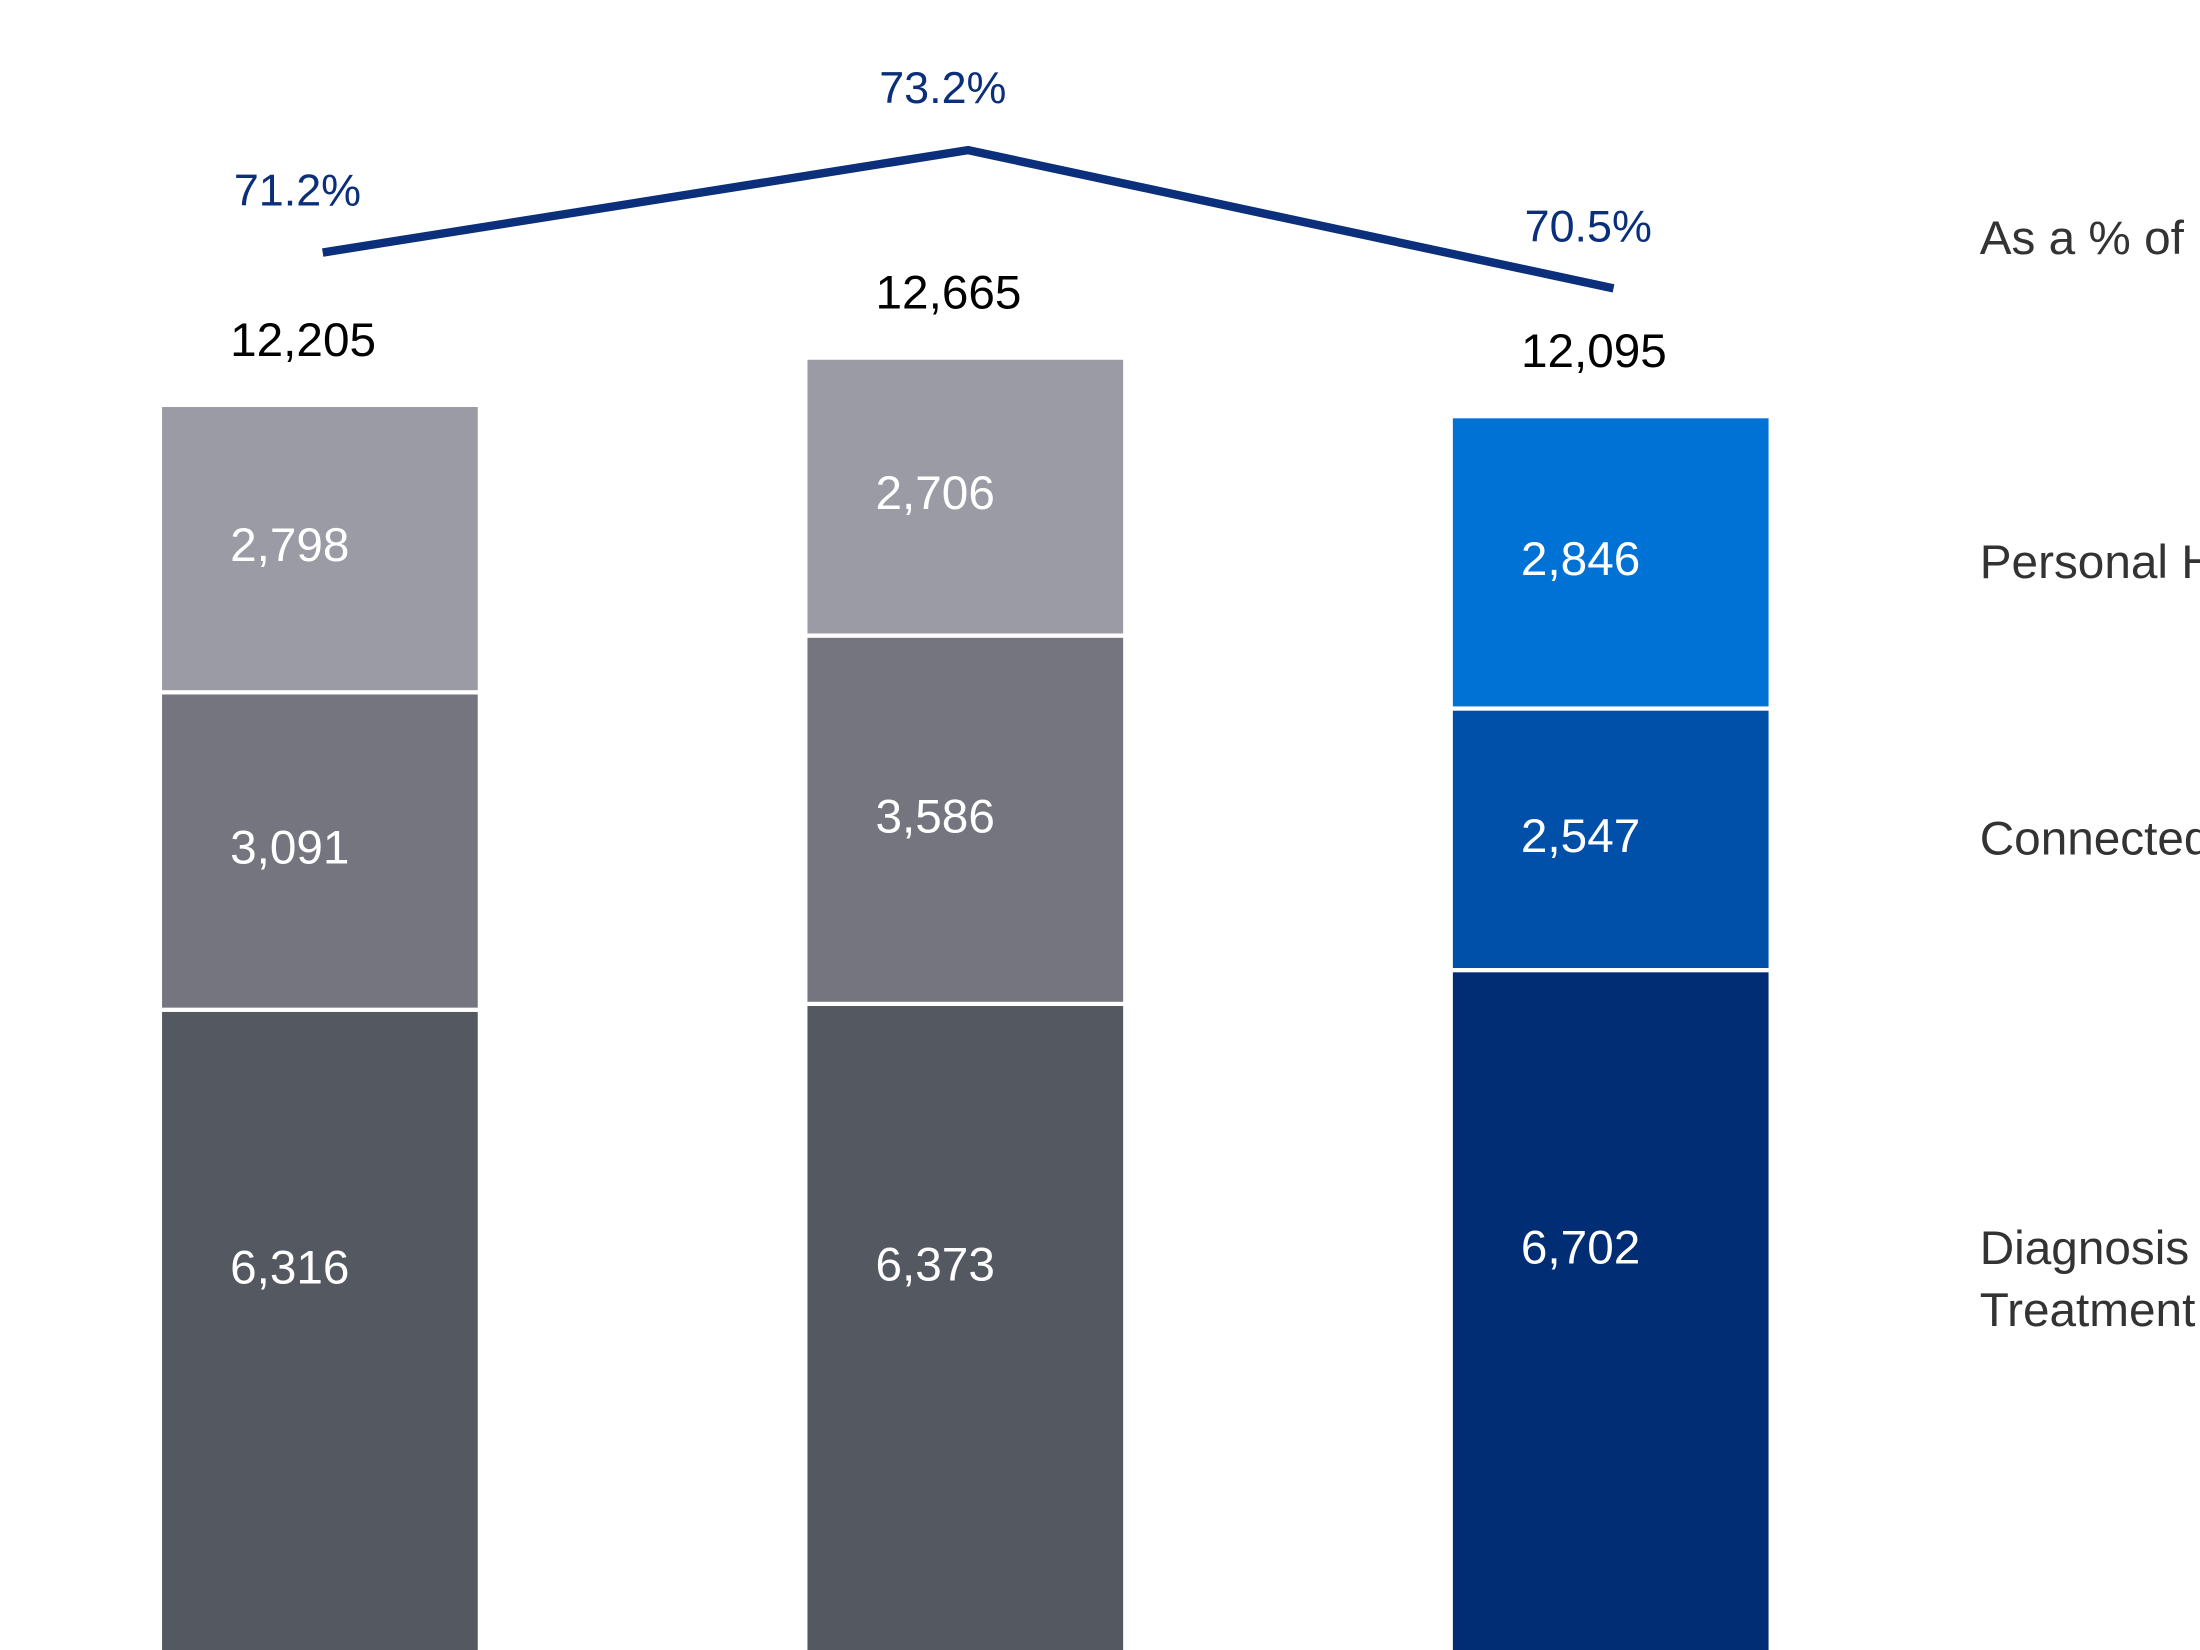  I want to click on ratio-label: 71.2%, so click(297, 189).